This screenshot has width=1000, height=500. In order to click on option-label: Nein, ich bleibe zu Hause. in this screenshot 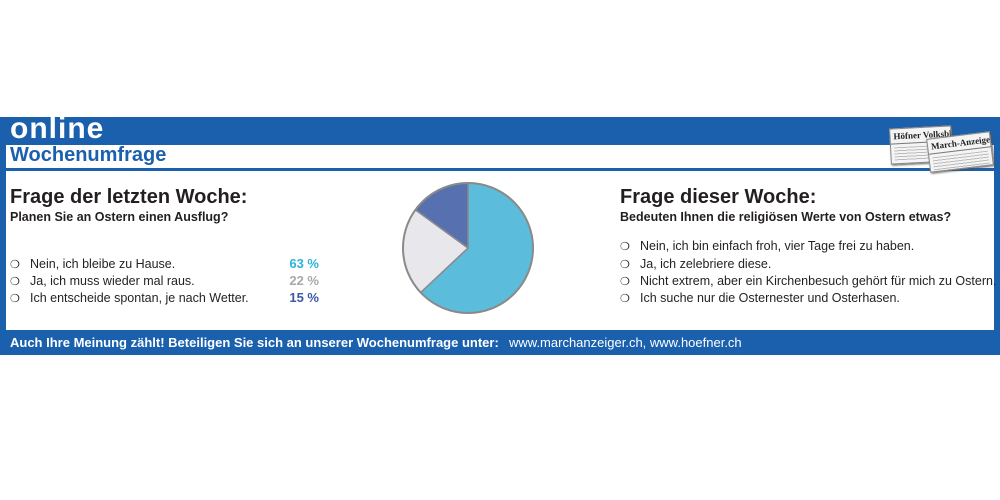, I will do `click(103, 264)`.